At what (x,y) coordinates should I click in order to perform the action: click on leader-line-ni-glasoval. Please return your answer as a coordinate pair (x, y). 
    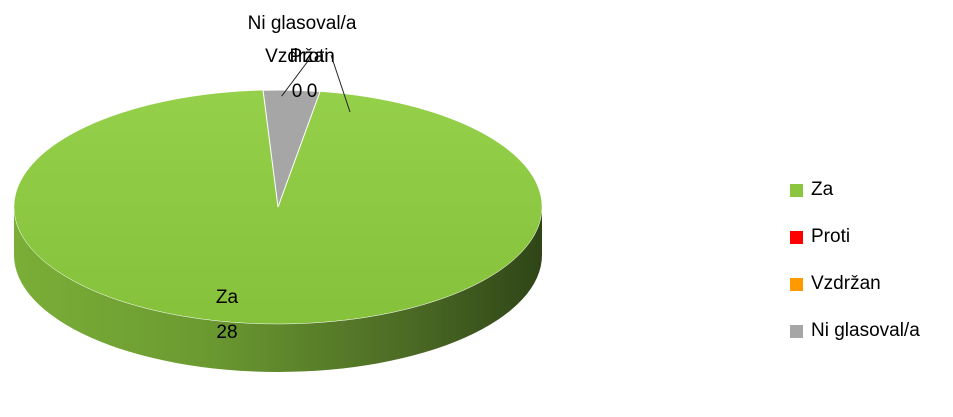
    Looking at the image, I should click on (296, 76).